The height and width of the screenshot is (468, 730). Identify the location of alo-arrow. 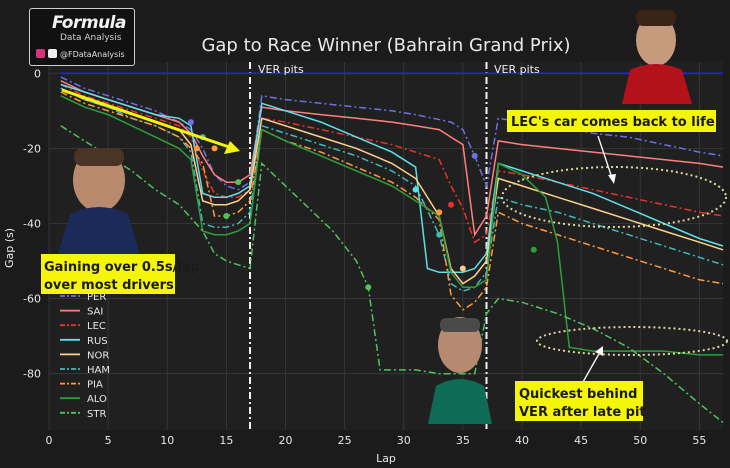
(591, 367).